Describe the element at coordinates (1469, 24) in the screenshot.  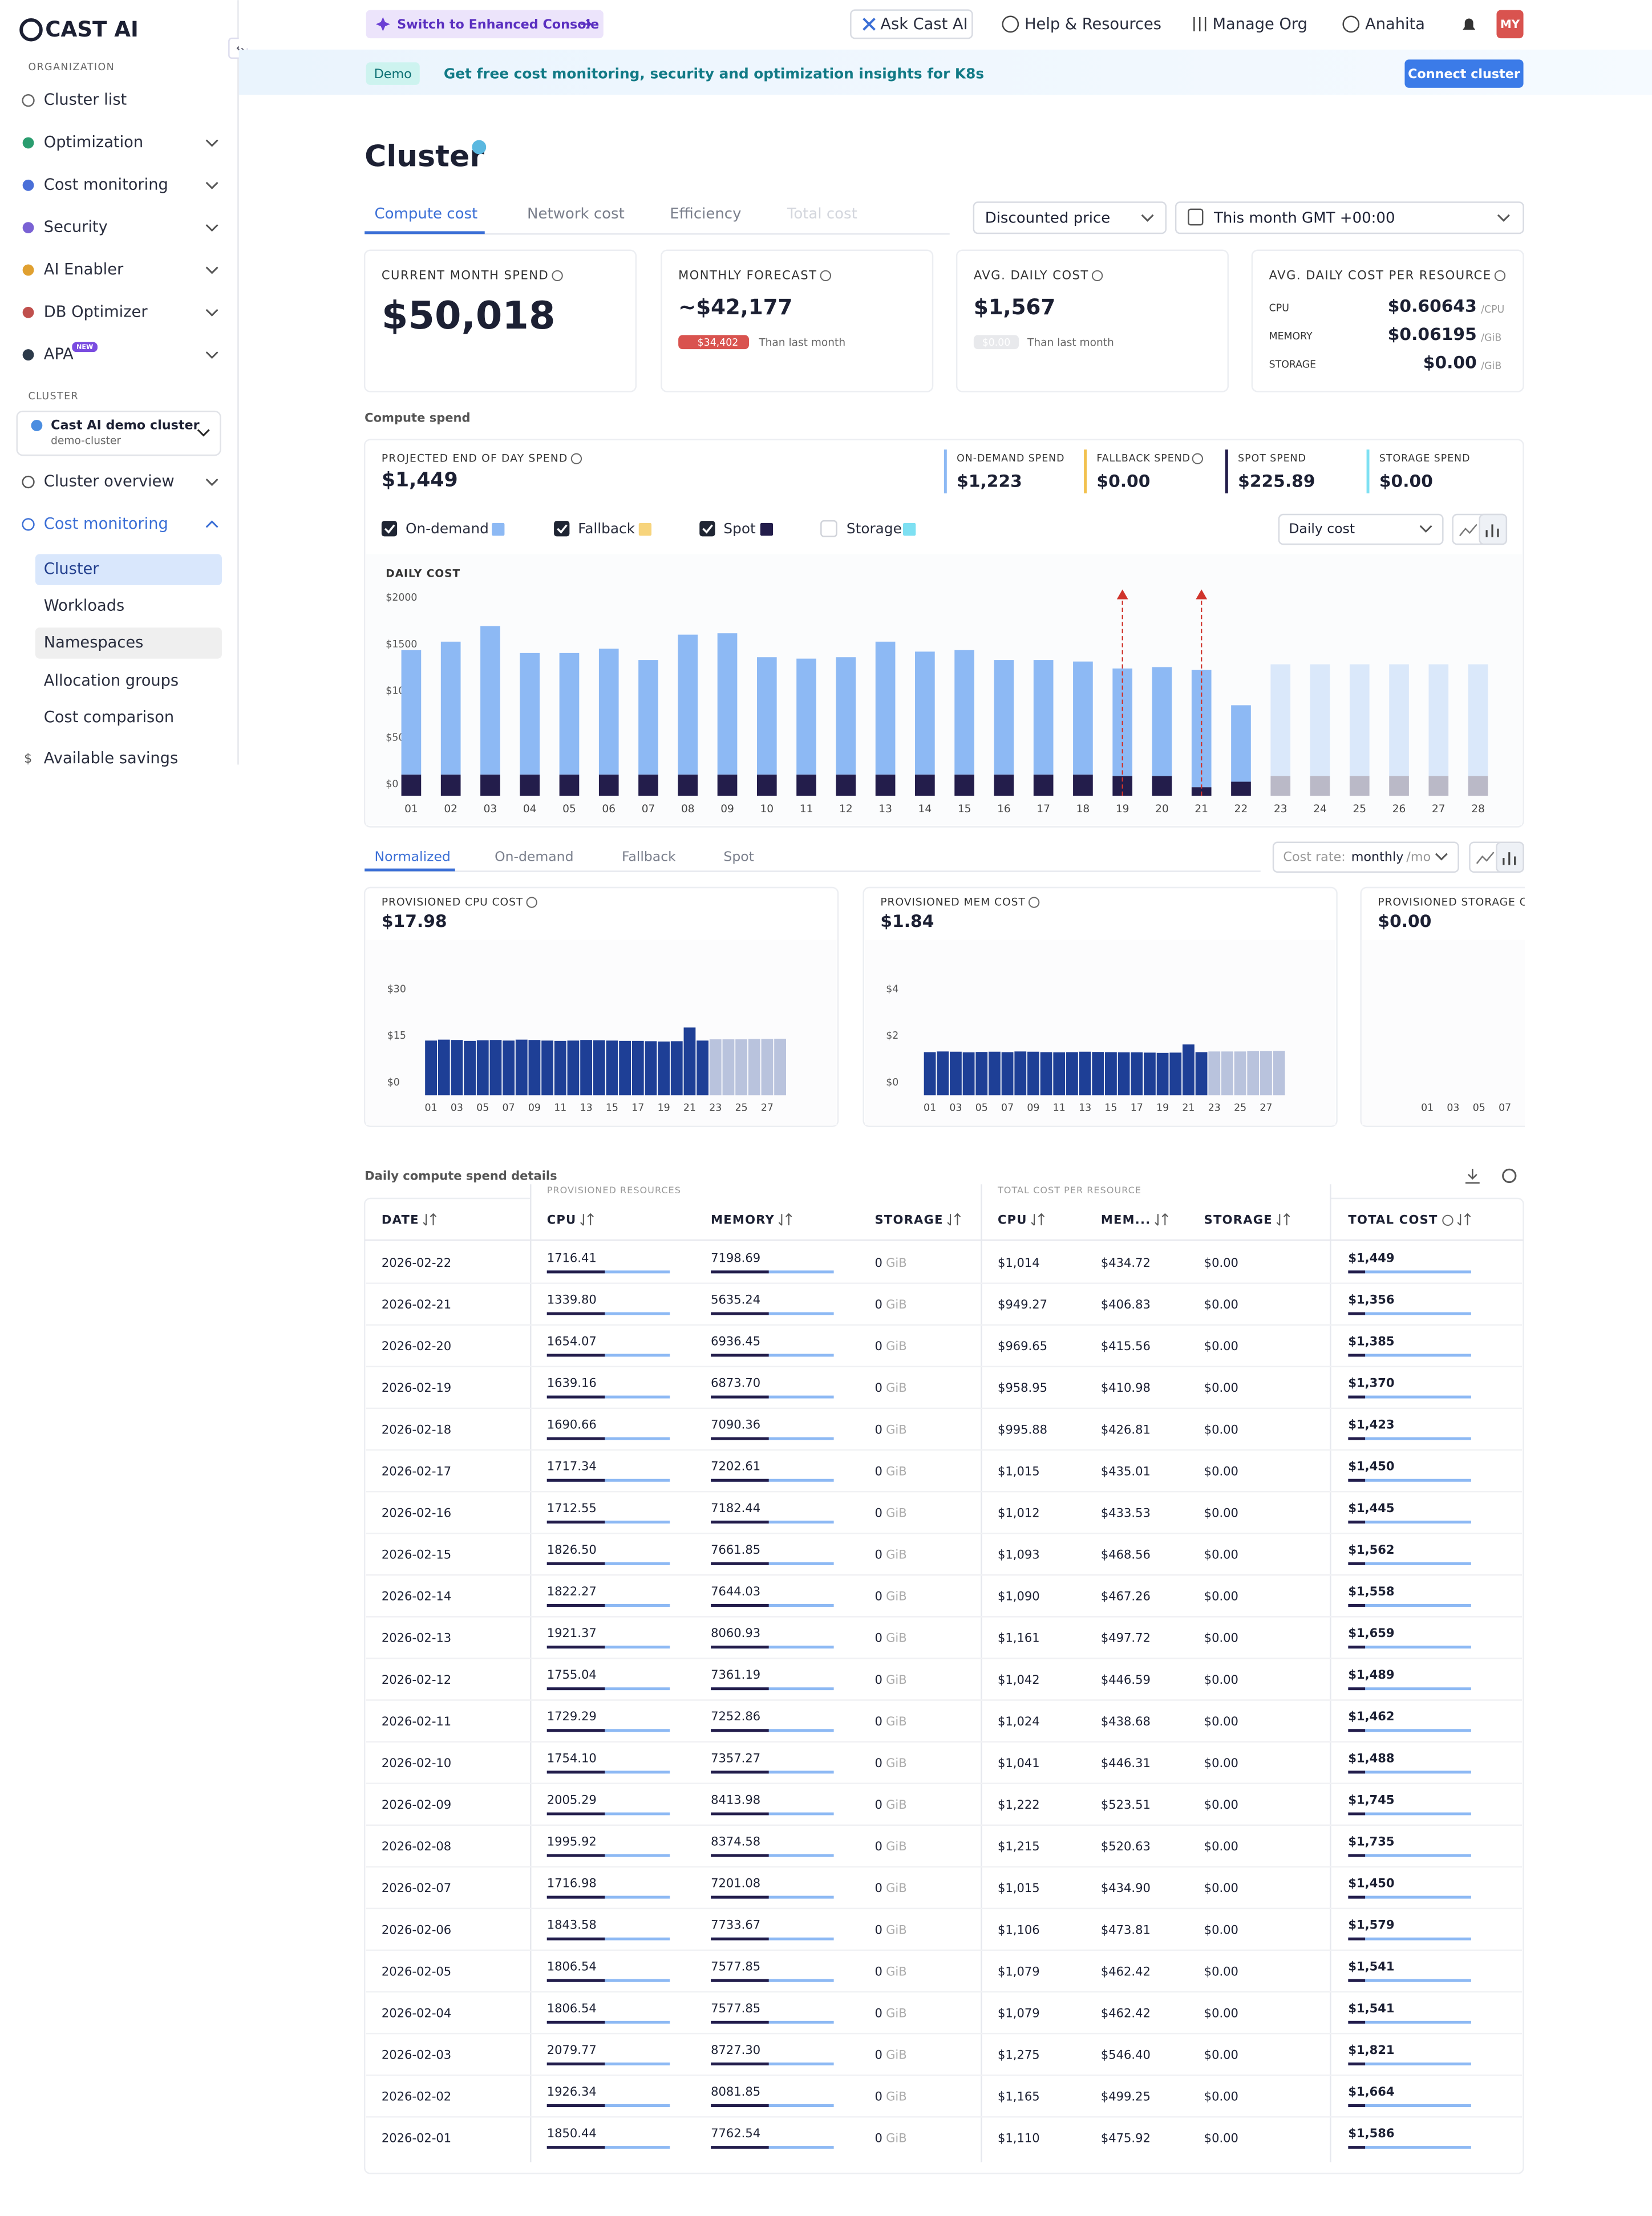
I see `bell-icon` at that location.